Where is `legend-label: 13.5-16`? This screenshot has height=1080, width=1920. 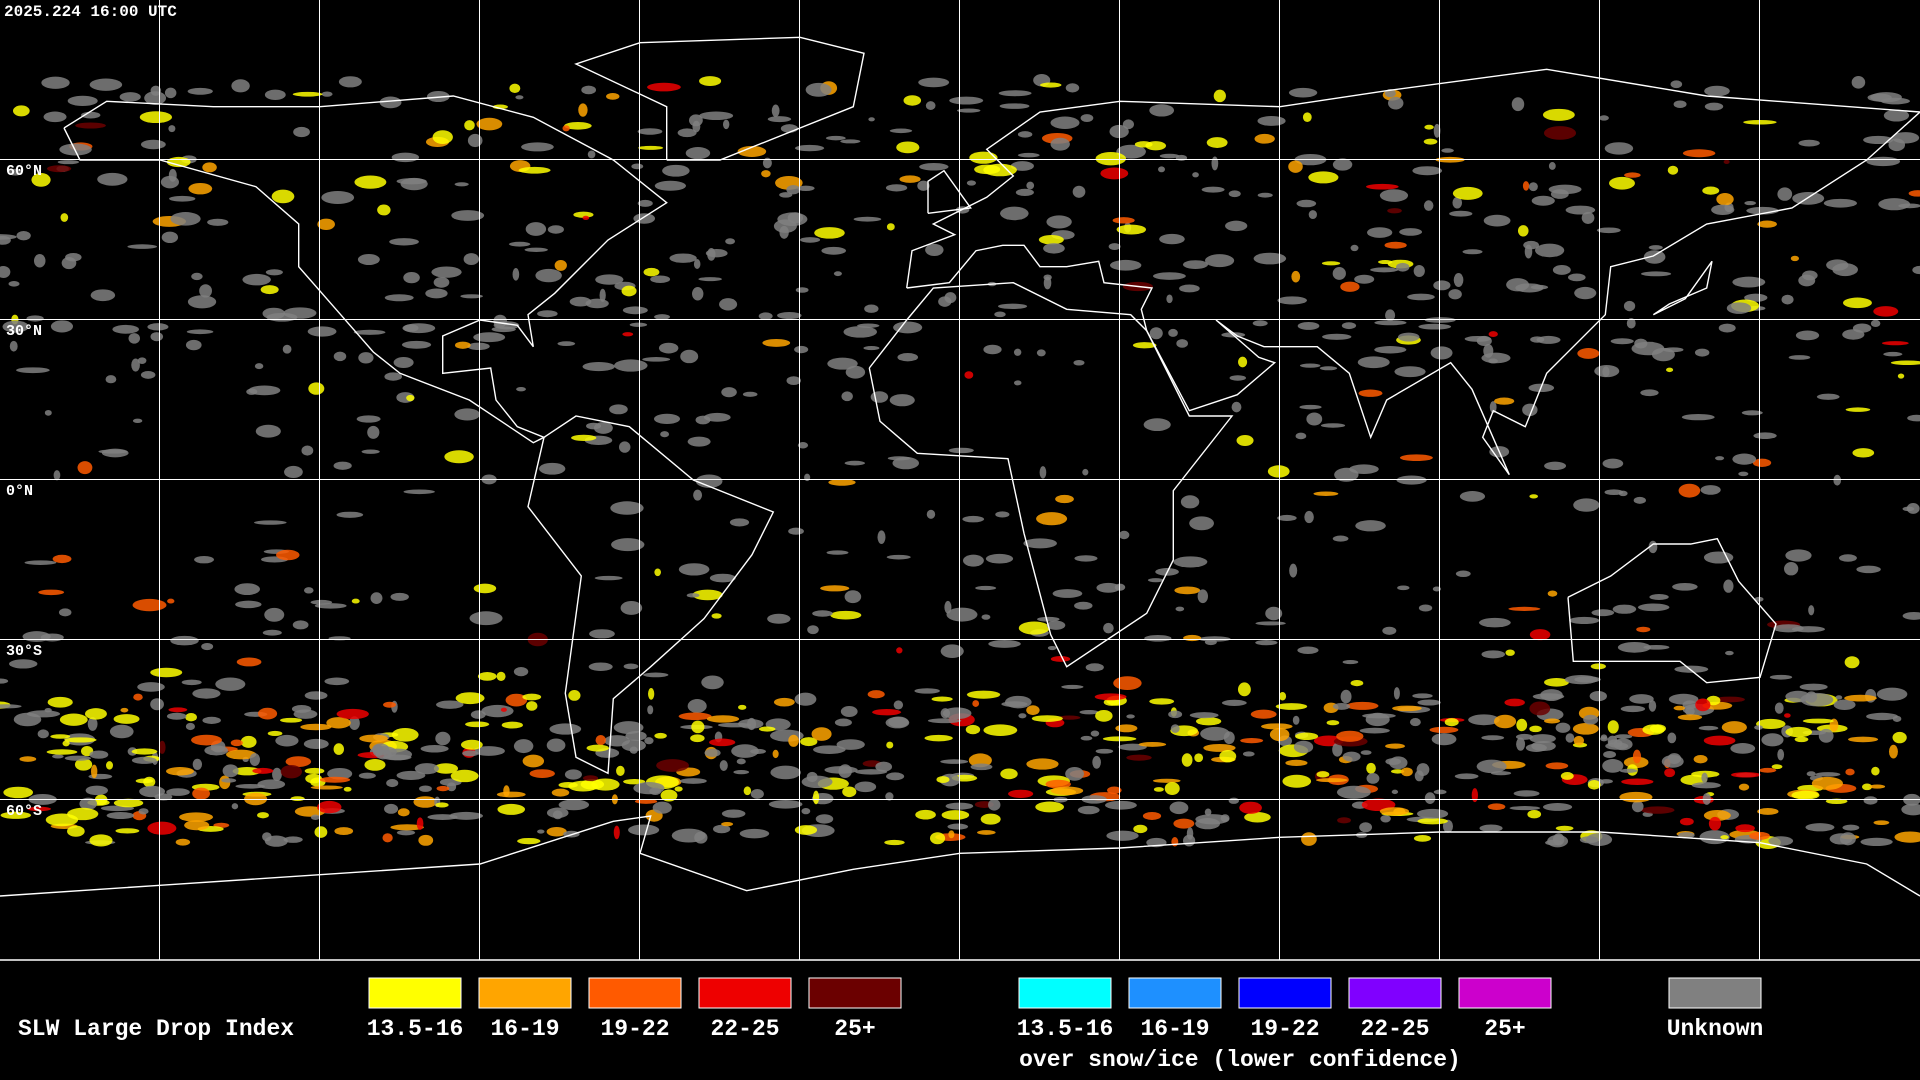
legend-label: 13.5-16 is located at coordinates (1065, 1029).